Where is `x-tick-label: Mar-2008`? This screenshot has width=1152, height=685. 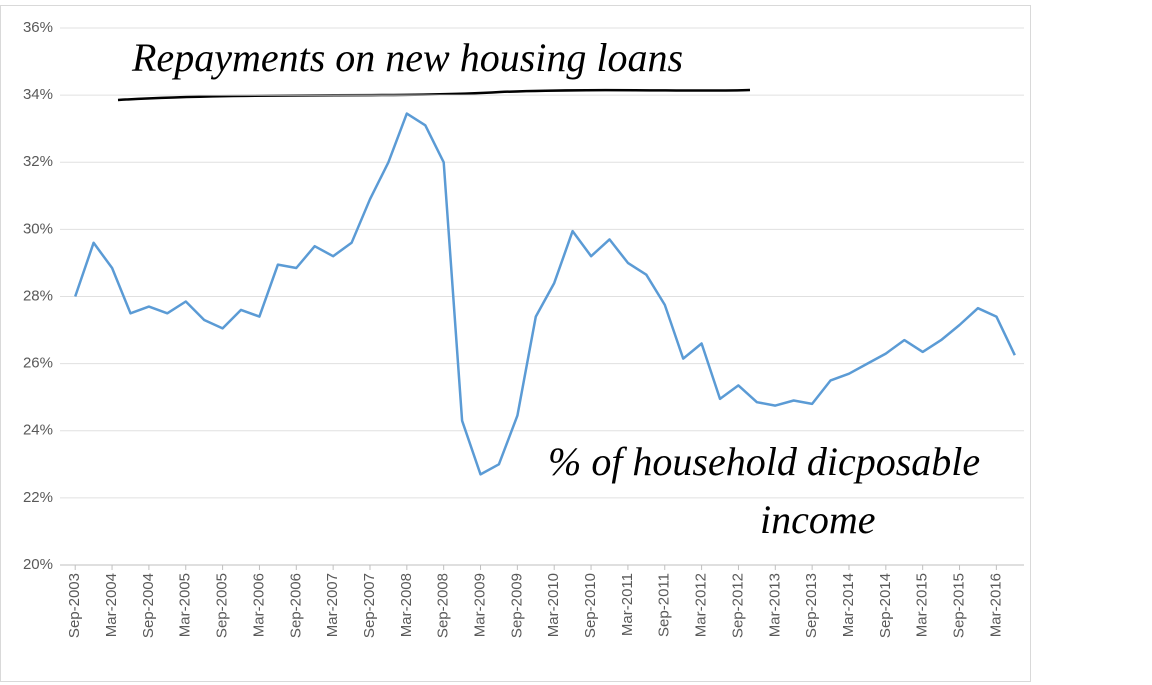 x-tick-label: Mar-2008 is located at coordinates (406, 605).